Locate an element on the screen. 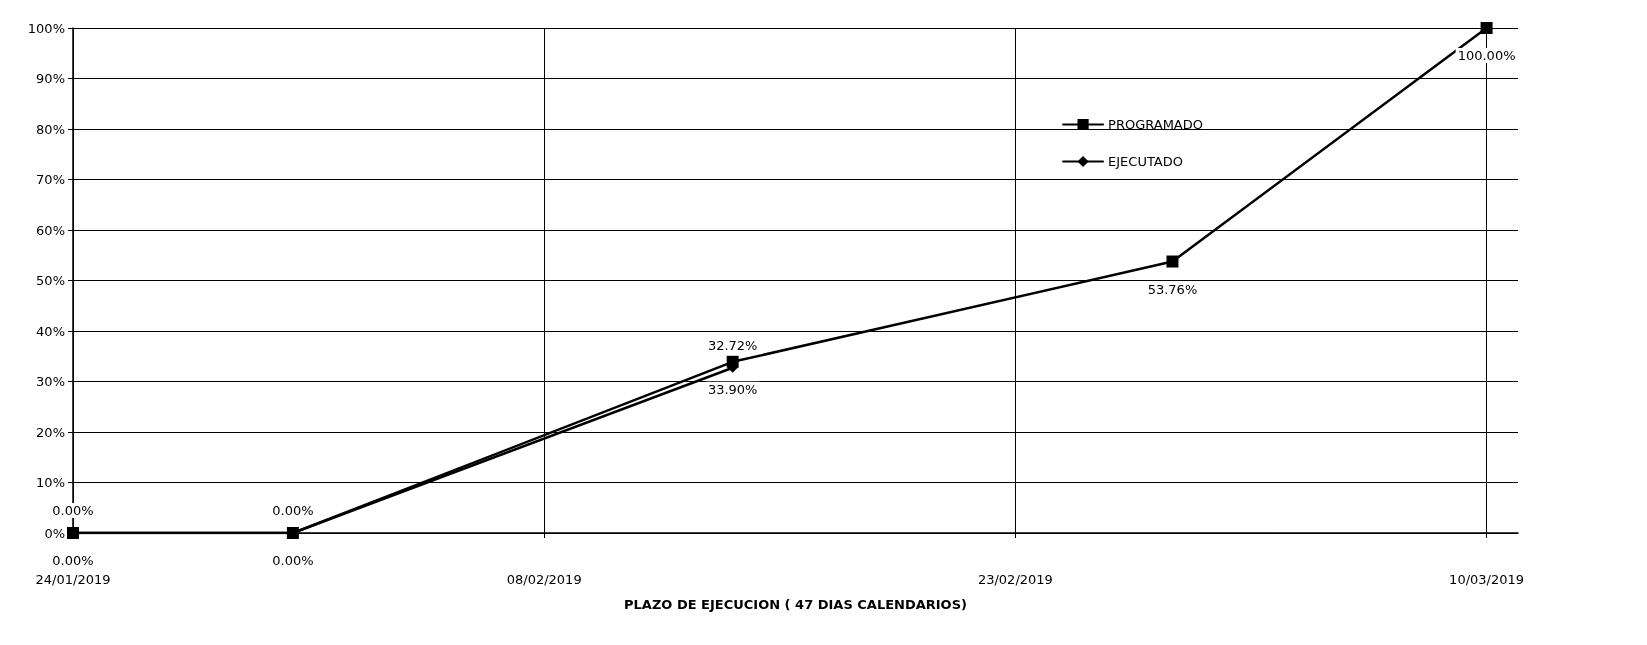 This screenshot has width=1647, height=645. y-tick-label: 60% is located at coordinates (50, 230).